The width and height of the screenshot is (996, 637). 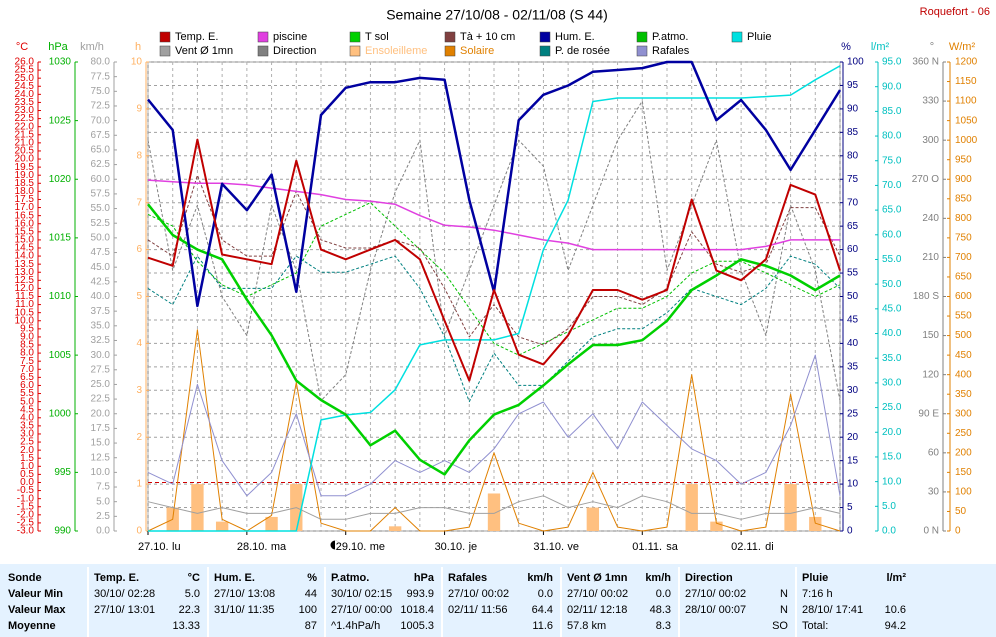 I want to click on x-tick-label: 27.10., so click(x=153, y=547).